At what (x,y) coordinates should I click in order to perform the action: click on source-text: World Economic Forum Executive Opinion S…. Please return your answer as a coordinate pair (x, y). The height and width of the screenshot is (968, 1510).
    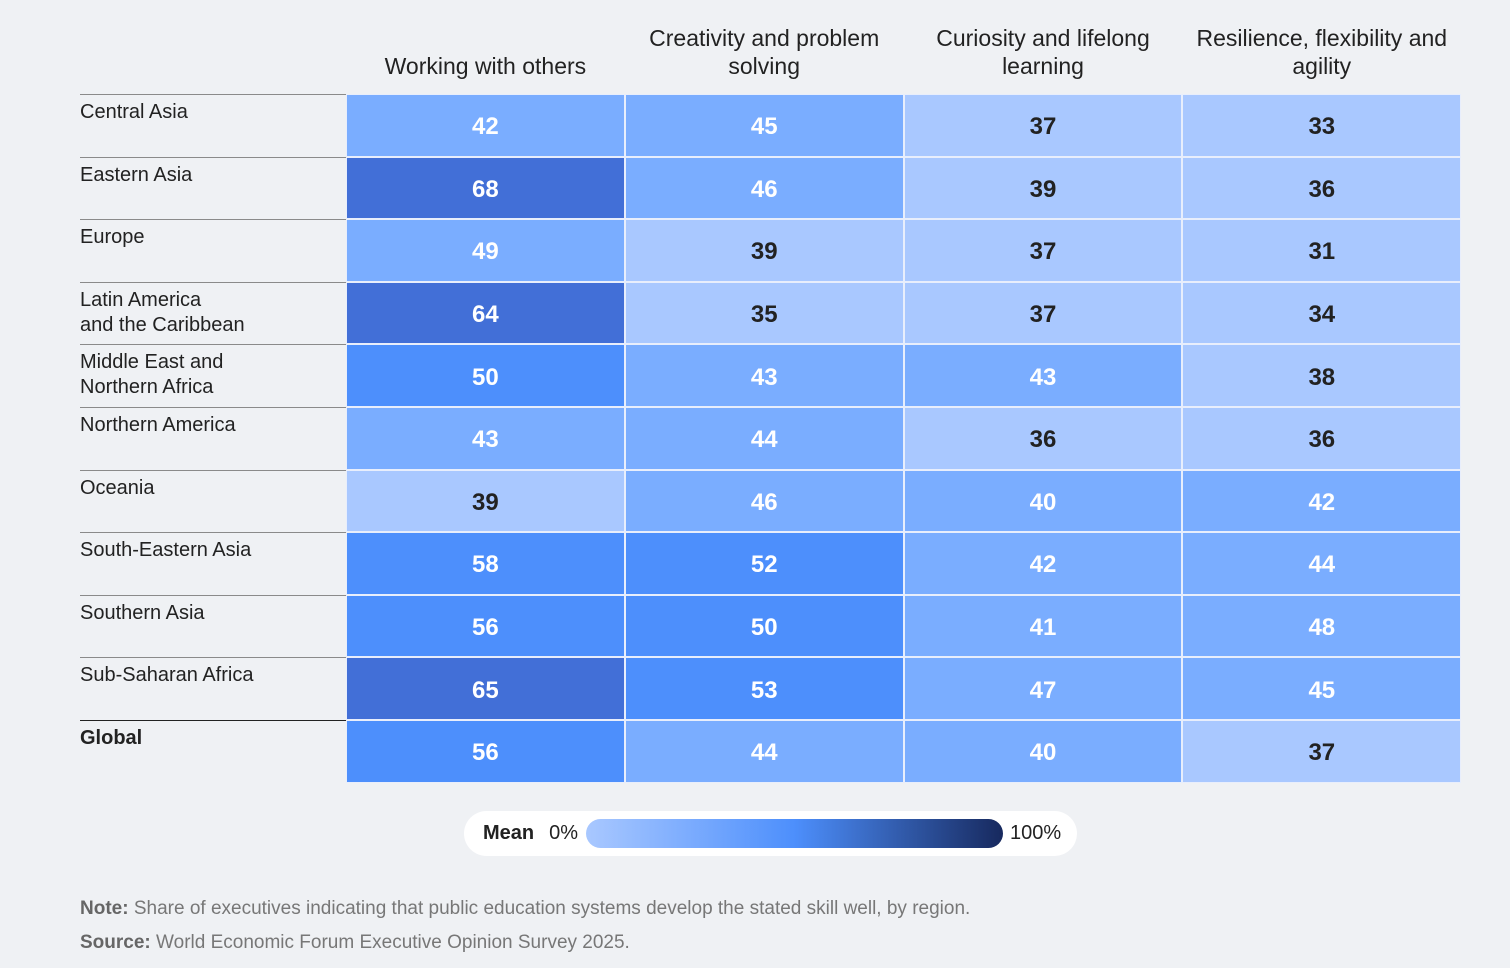
    Looking at the image, I should click on (393, 942).